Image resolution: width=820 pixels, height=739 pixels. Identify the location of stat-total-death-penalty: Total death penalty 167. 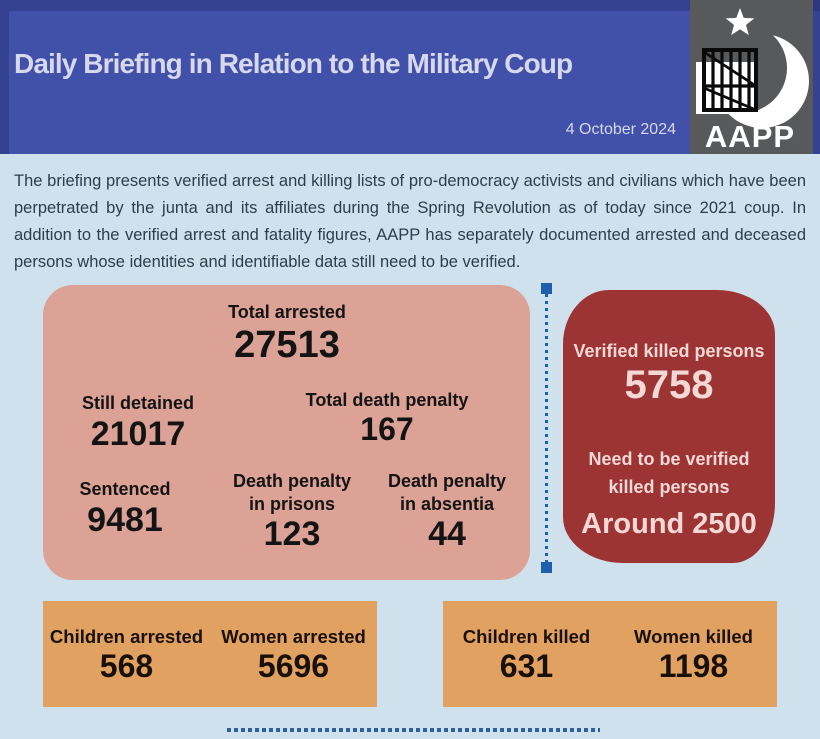
(387, 418).